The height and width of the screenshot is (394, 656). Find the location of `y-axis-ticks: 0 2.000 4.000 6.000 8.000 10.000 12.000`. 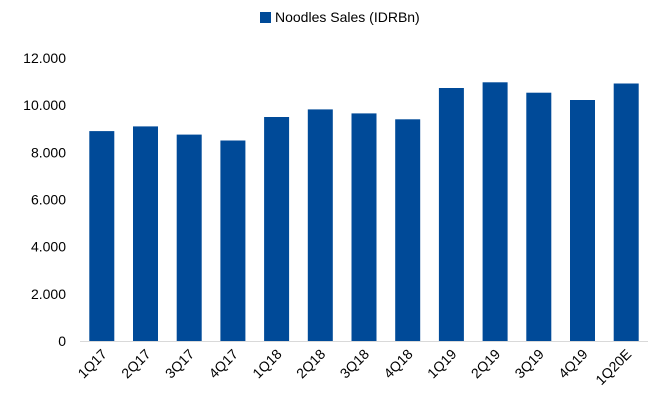

y-axis-ticks: 0 2.000 4.000 6.000 8.000 10.000 12.000 is located at coordinates (44, 199).